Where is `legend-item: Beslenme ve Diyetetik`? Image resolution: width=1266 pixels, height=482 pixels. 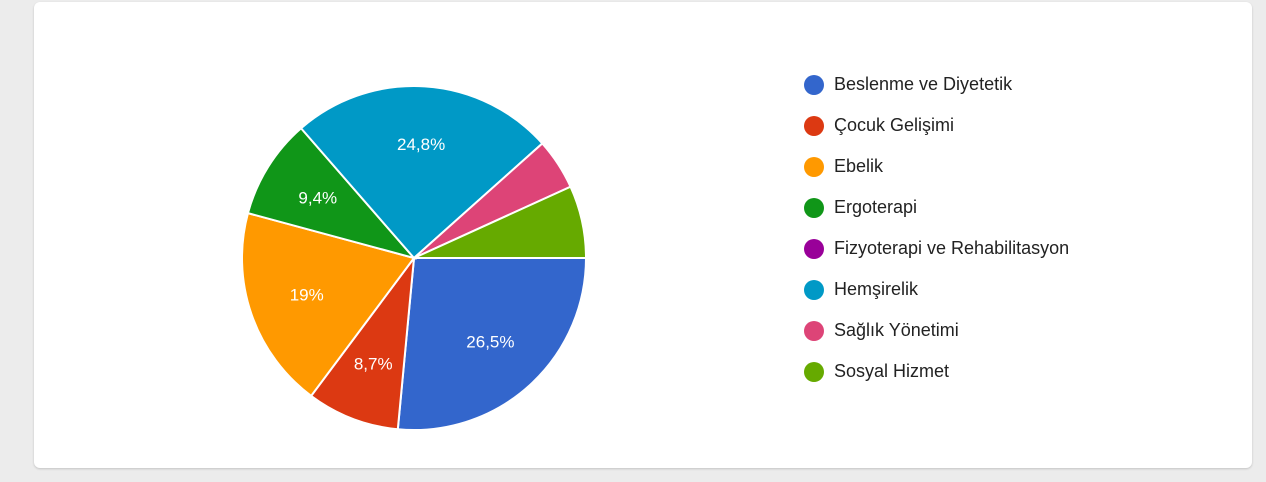 legend-item: Beslenme ve Diyetetik is located at coordinates (936, 84).